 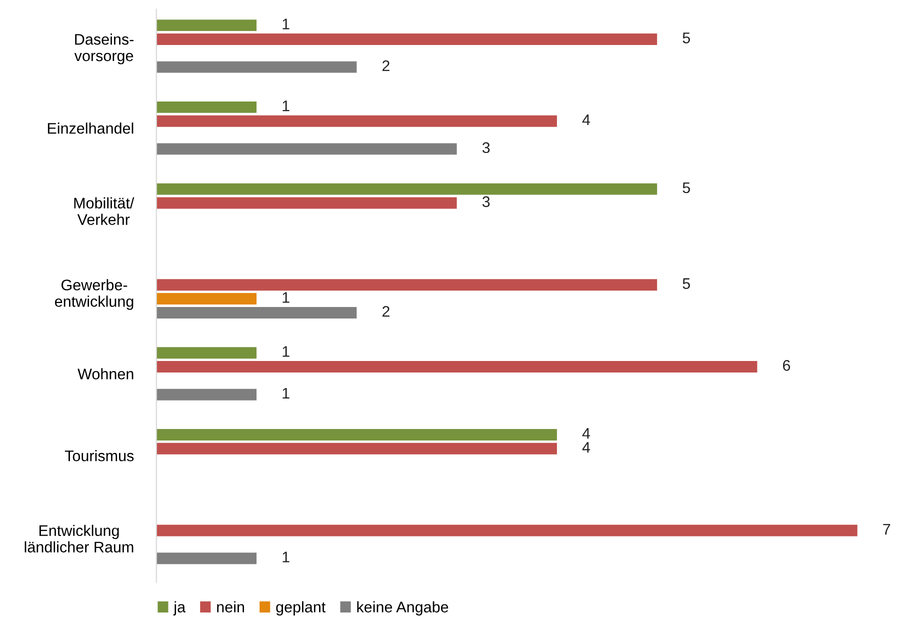 I want to click on legend-label: geplant, so click(x=301, y=608).